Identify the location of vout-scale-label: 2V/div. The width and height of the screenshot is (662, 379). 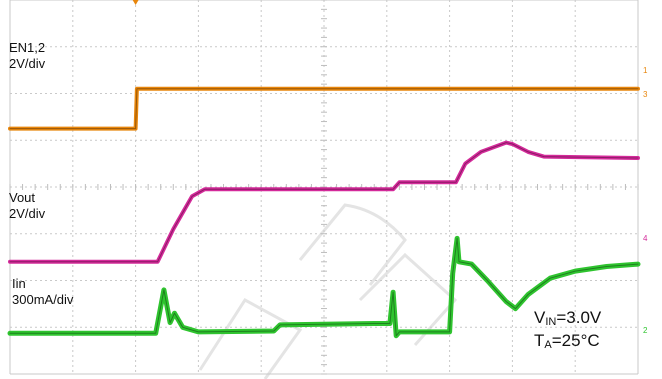
(27, 213).